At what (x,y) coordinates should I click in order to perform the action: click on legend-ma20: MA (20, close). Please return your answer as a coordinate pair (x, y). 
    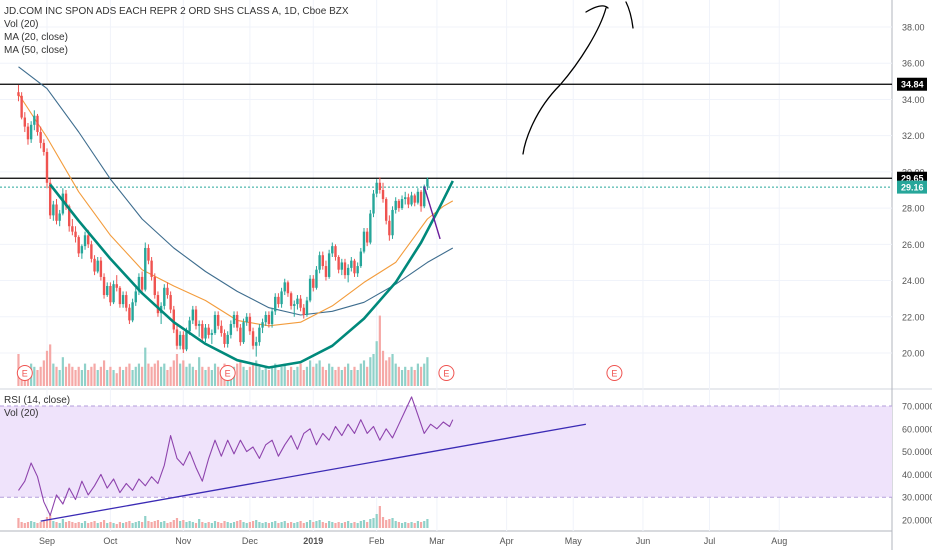
    Looking at the image, I should click on (36, 37).